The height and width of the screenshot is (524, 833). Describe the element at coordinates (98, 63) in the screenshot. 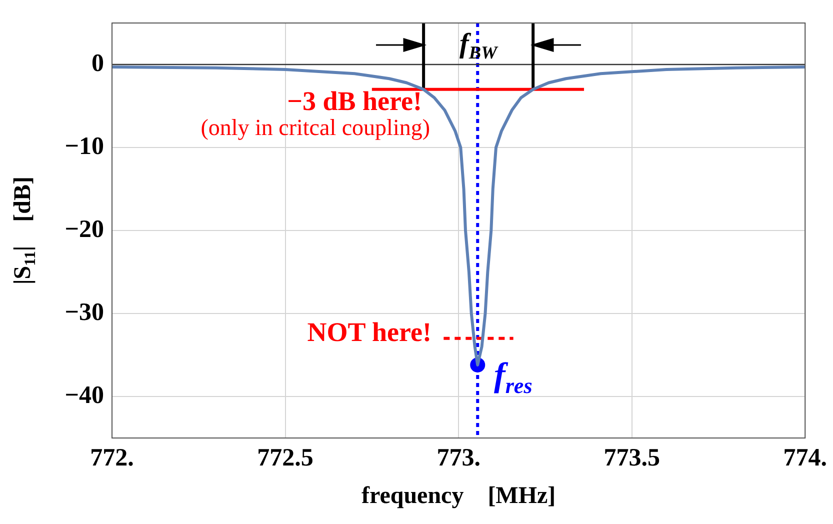

I see `y-tick-label: 0` at that location.